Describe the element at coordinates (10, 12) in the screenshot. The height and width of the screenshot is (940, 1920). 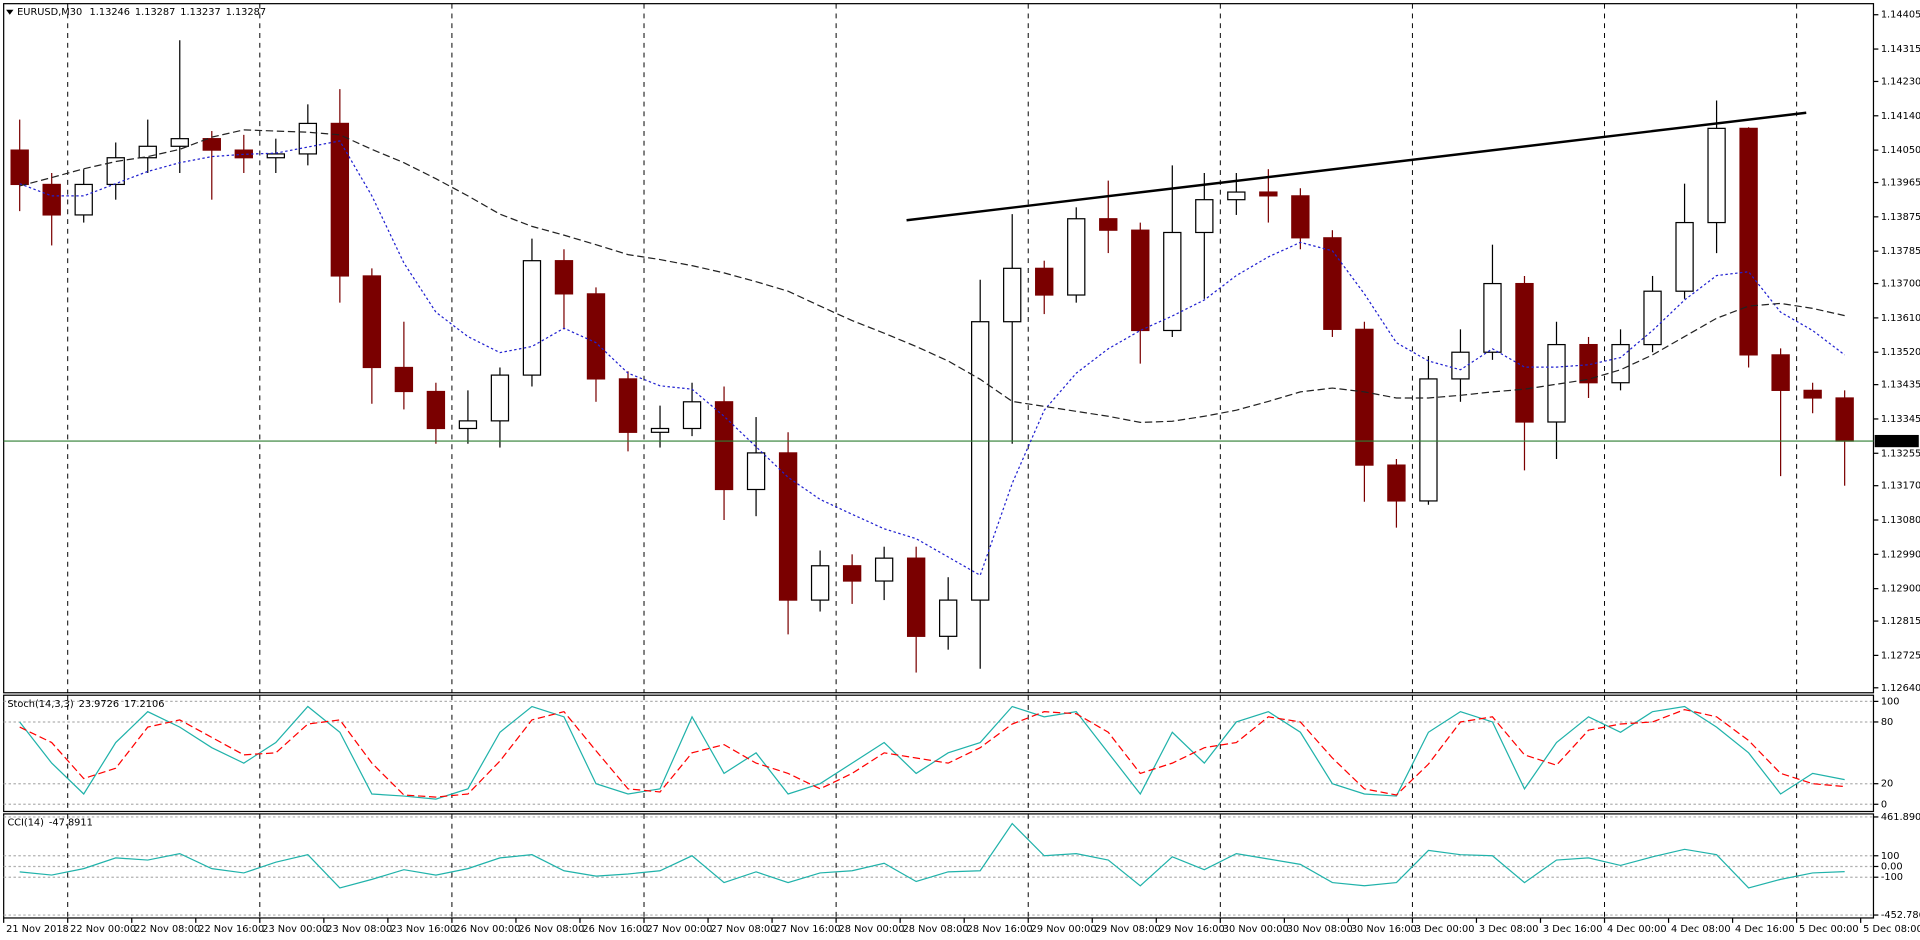
I see `menu-arrow` at that location.